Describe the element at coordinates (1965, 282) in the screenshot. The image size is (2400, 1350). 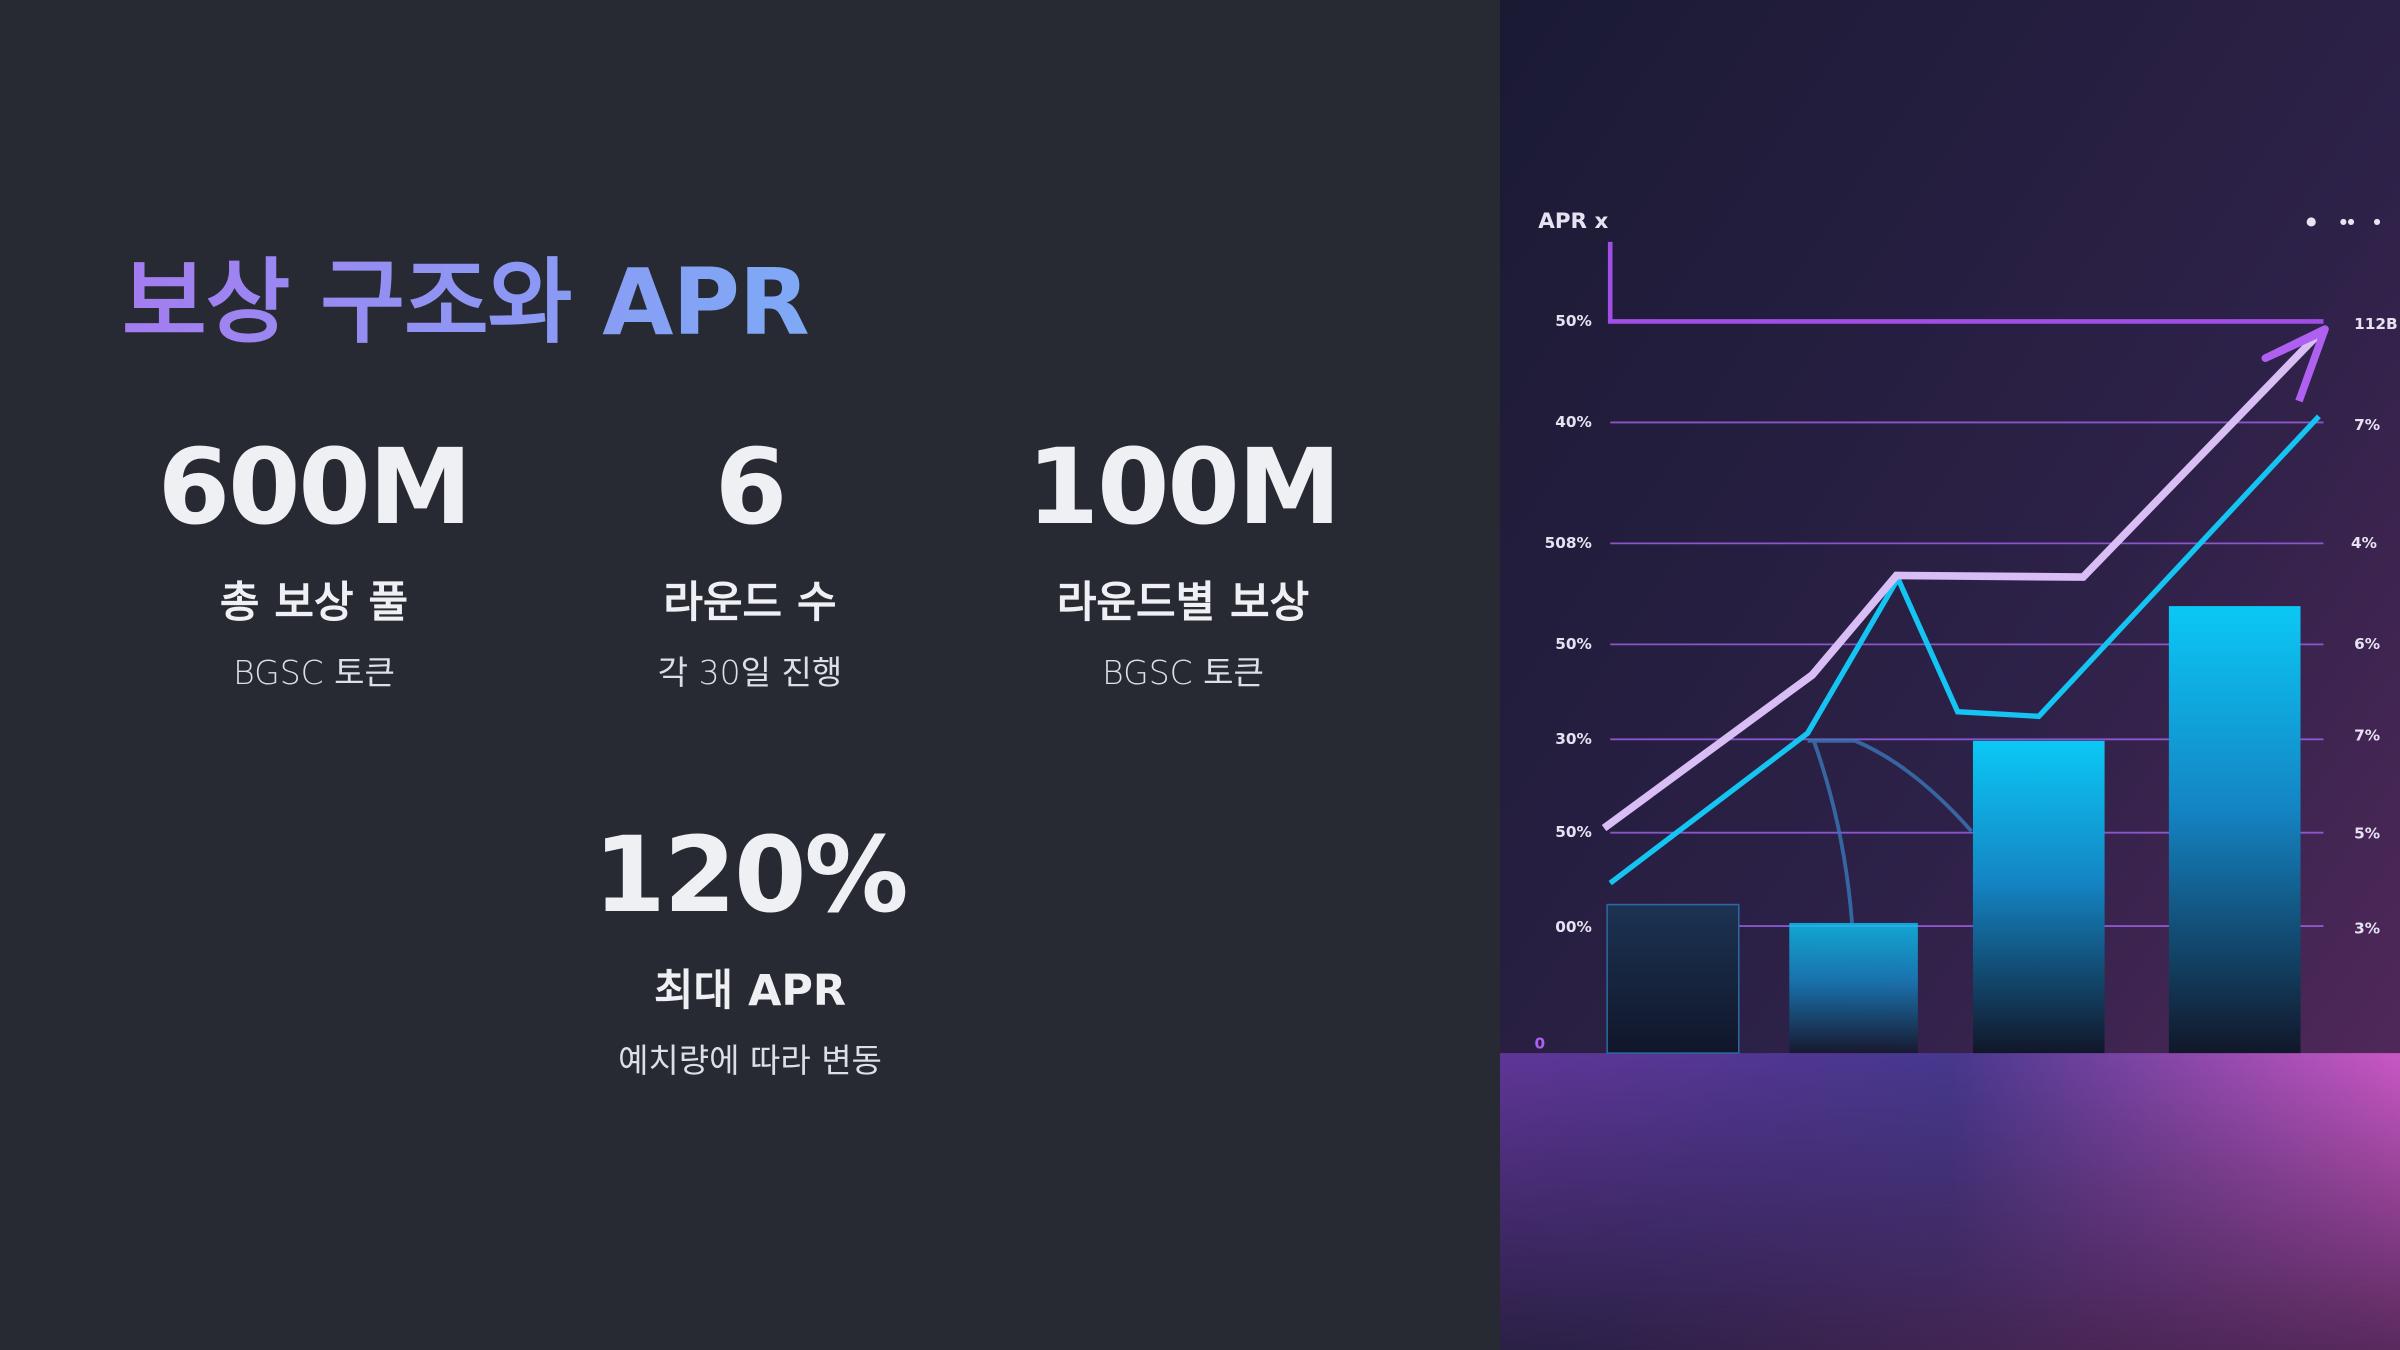
I see `axis-bracket` at that location.